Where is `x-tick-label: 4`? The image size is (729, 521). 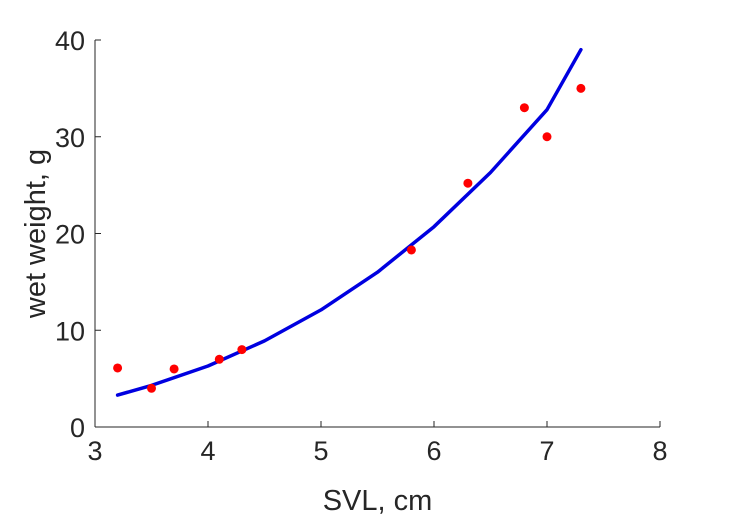
x-tick-label: 4 is located at coordinates (207, 451).